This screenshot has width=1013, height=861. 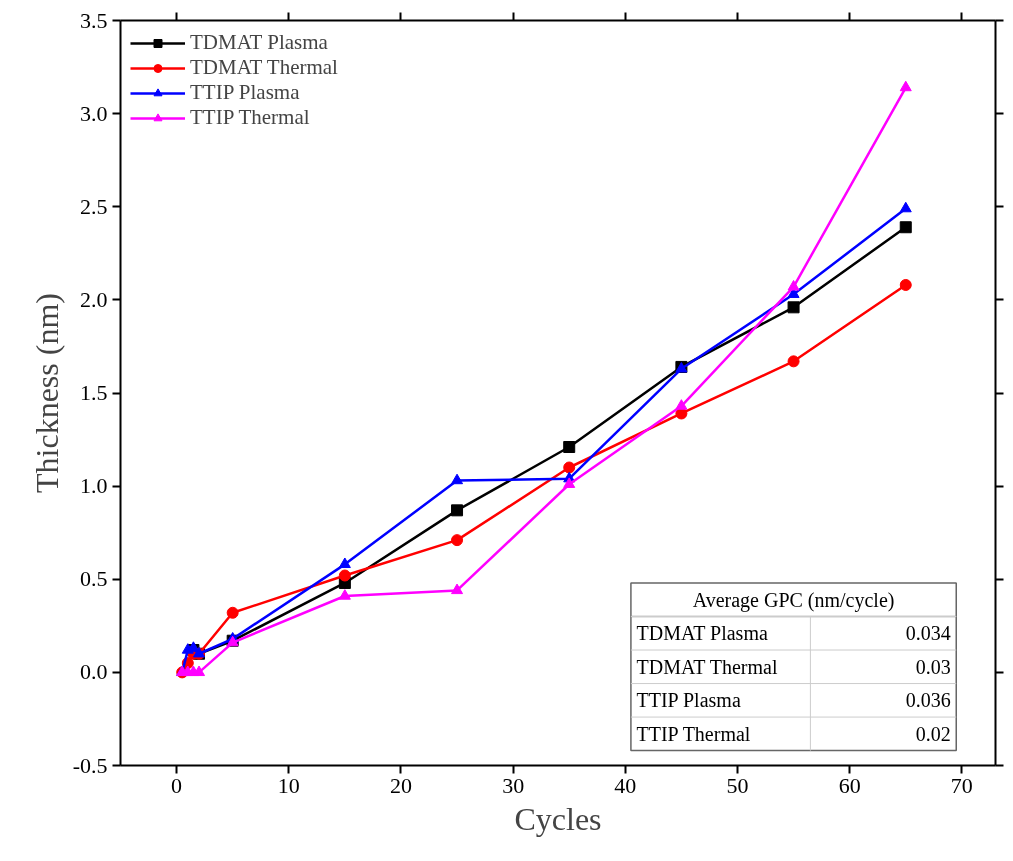 What do you see at coordinates (250, 117) in the screenshot?
I see `legend-label: TTIP Thermal` at bounding box center [250, 117].